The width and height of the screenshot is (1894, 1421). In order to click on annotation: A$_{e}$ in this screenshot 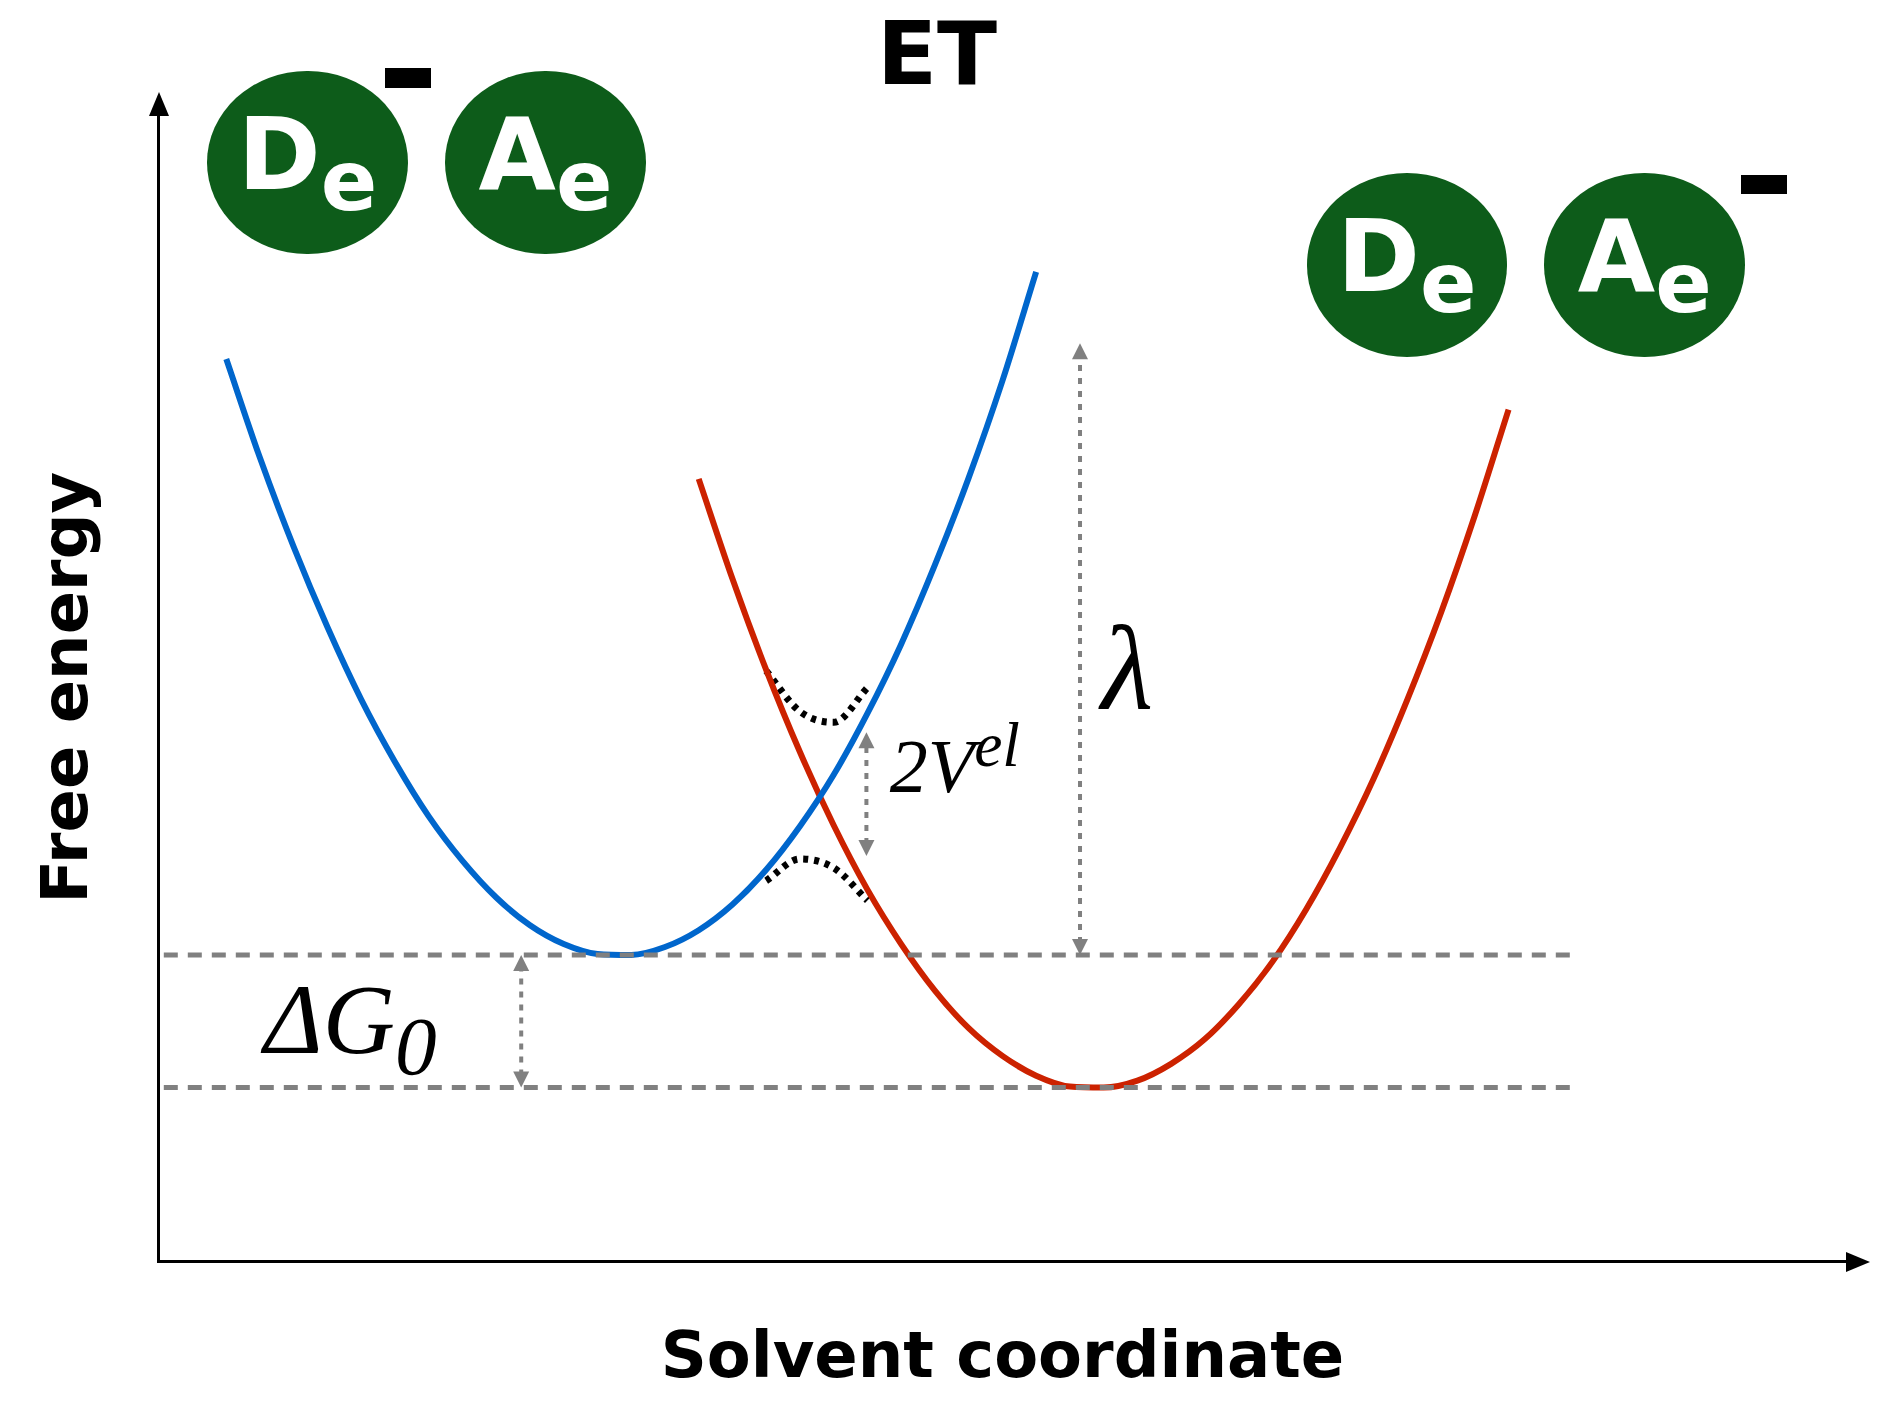, I will do `click(1644, 265)`.